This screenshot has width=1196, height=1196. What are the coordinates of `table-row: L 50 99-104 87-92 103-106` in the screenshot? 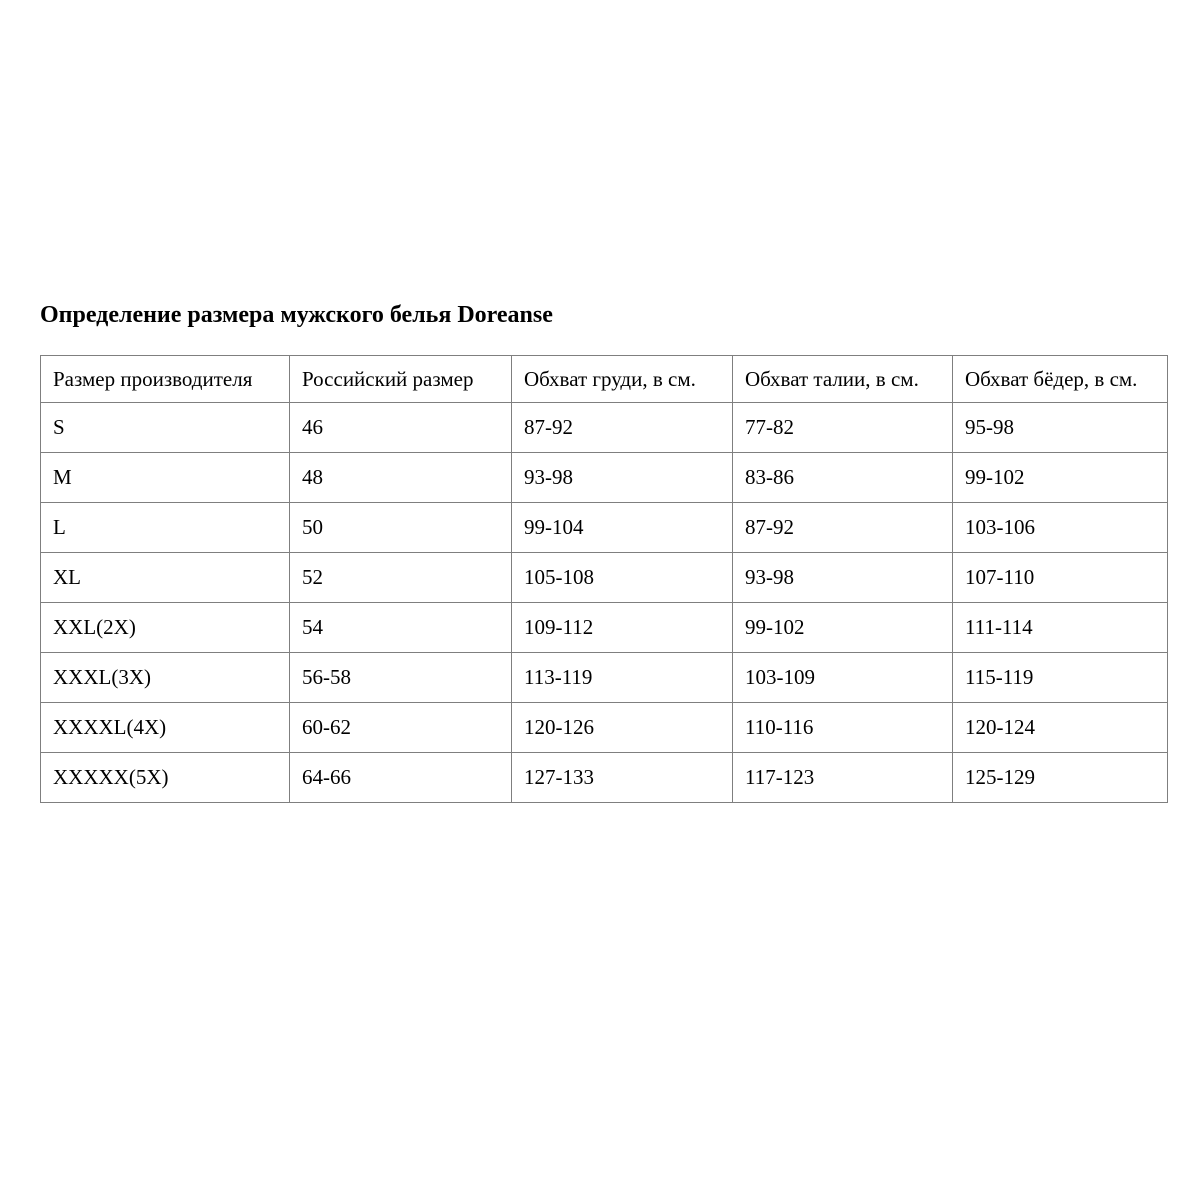 It's located at (604, 528).